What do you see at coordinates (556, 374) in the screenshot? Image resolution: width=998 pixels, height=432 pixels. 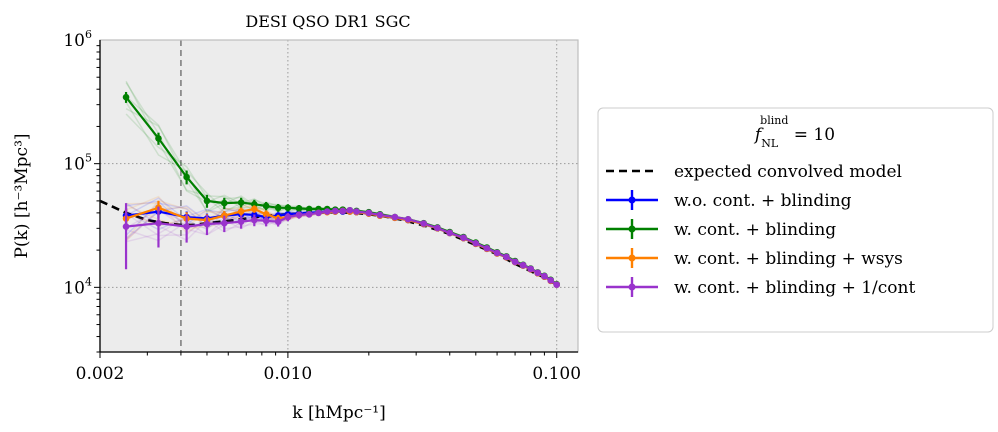 I see `x-tick-label-2: 0.100` at bounding box center [556, 374].